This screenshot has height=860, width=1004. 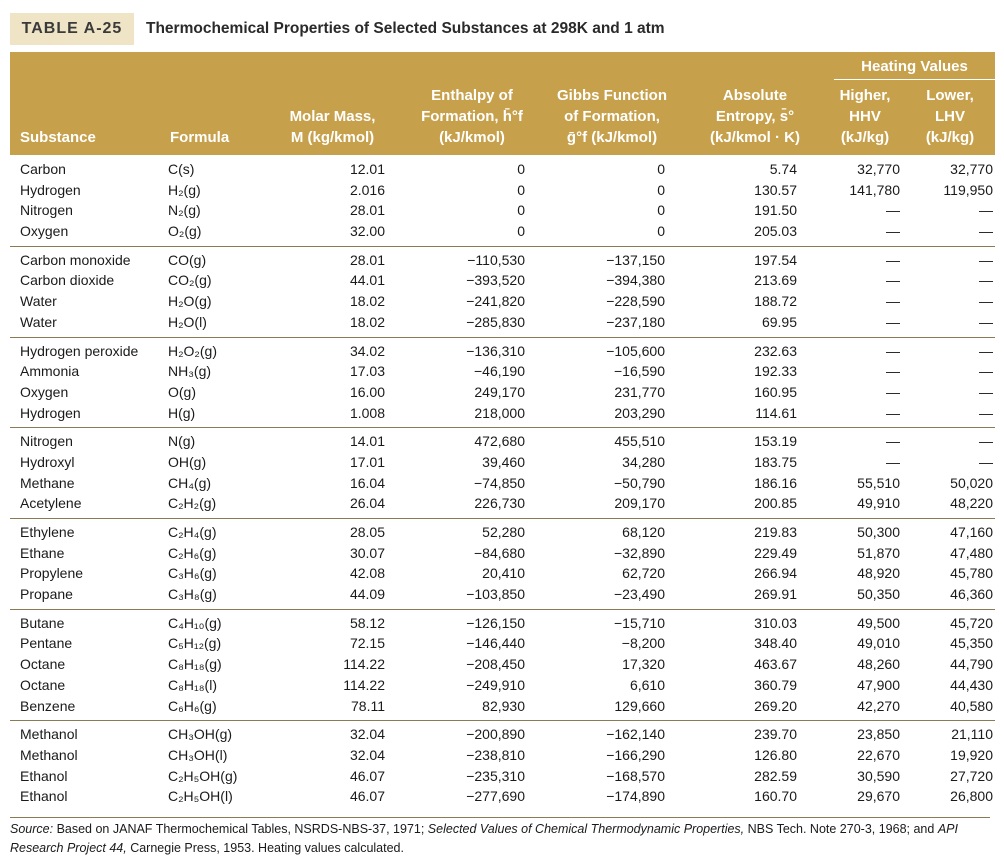 What do you see at coordinates (499, 371) in the screenshot?
I see `table-cell: −46,190` at bounding box center [499, 371].